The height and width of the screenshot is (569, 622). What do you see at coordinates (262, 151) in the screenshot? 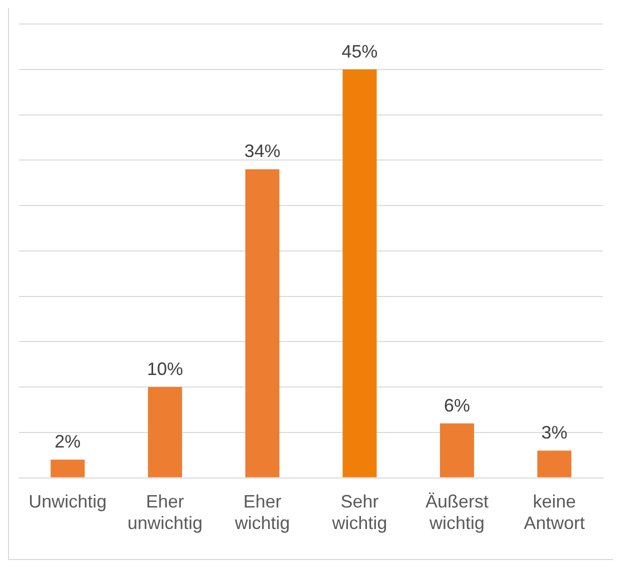
I see `data-label: 34%` at bounding box center [262, 151].